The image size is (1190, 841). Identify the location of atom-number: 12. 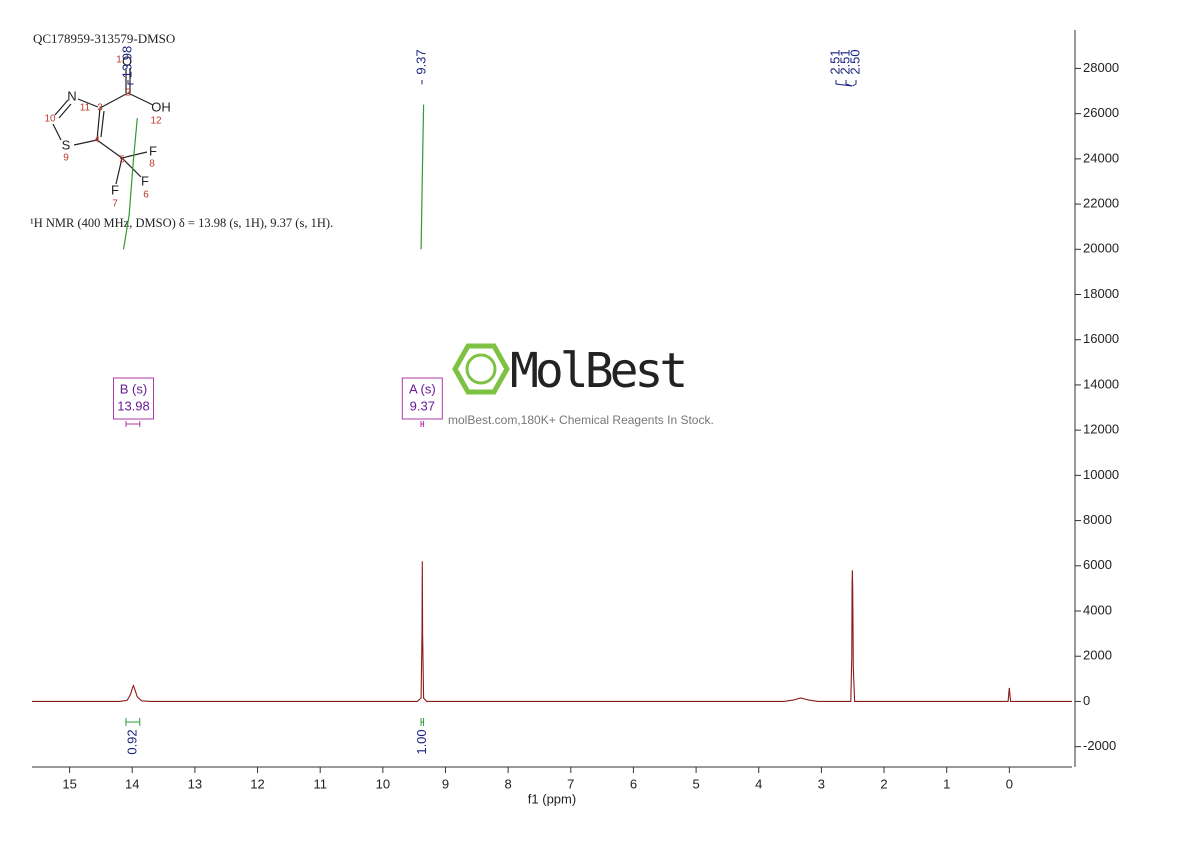
(156, 121).